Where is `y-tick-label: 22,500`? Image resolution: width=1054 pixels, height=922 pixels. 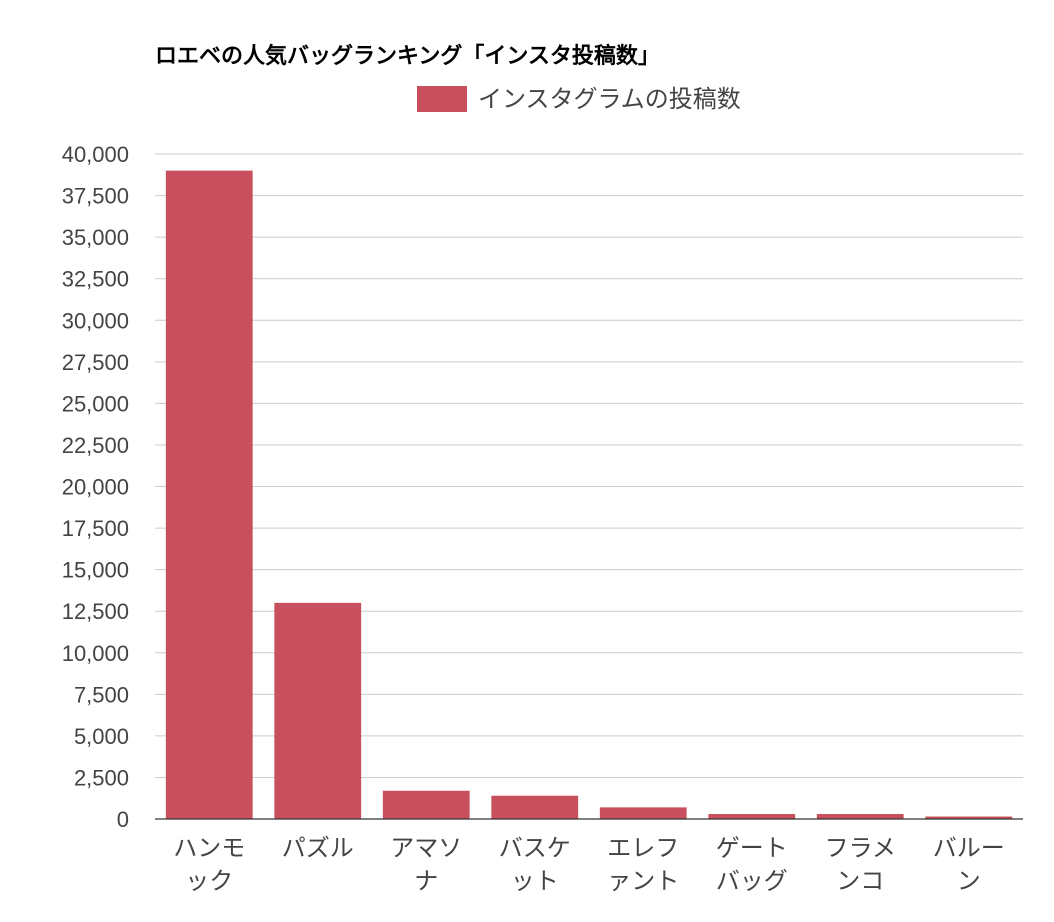
y-tick-label: 22,500 is located at coordinates (95, 445).